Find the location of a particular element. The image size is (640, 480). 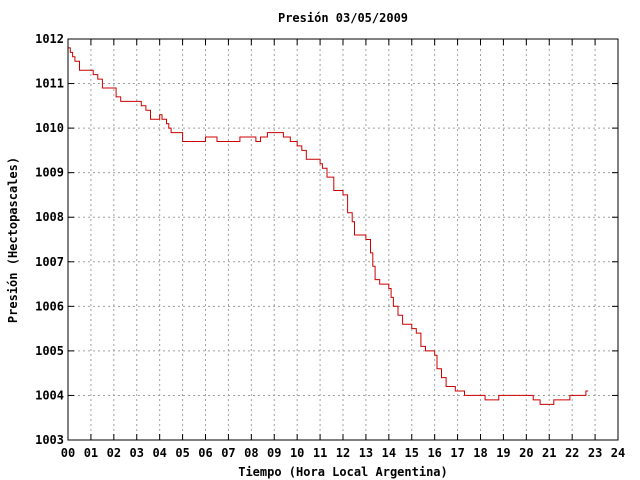

y-tick-label: 1009 is located at coordinates (49, 173).